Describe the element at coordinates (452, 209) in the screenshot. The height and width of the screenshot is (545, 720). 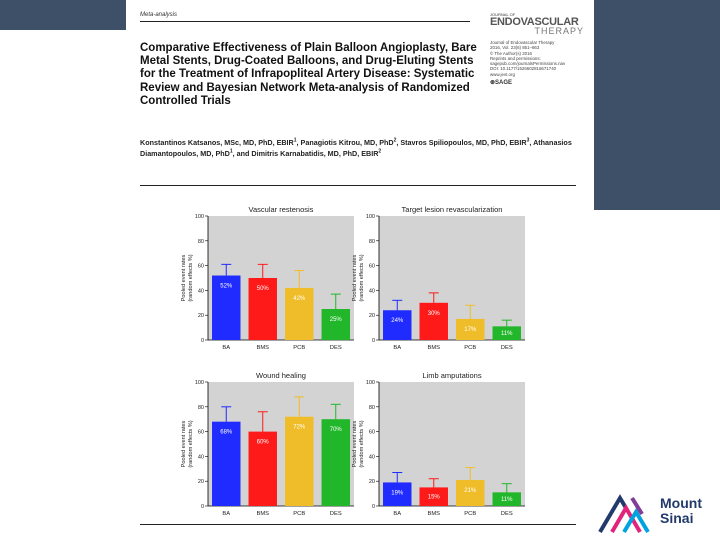
I see `chart-title: Target lesion revascularization` at that location.